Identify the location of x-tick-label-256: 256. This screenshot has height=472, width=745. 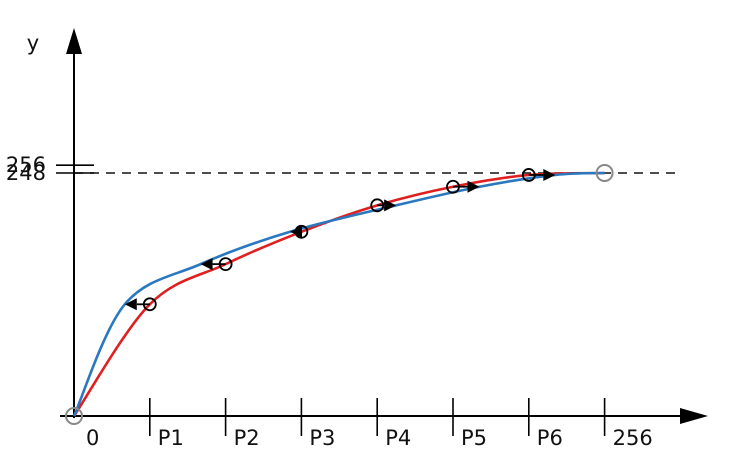
(633, 438).